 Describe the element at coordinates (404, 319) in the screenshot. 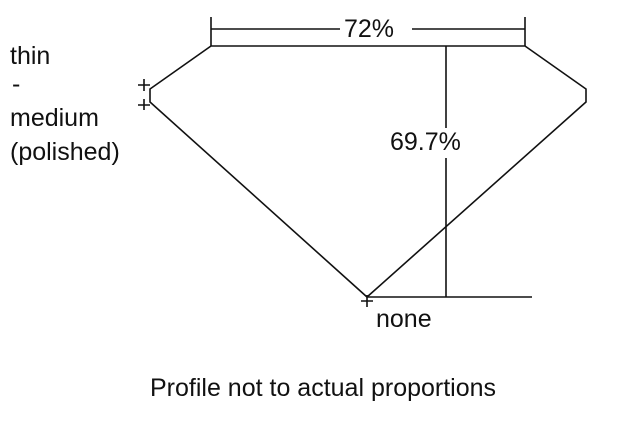

I see `culet-label: none` at that location.